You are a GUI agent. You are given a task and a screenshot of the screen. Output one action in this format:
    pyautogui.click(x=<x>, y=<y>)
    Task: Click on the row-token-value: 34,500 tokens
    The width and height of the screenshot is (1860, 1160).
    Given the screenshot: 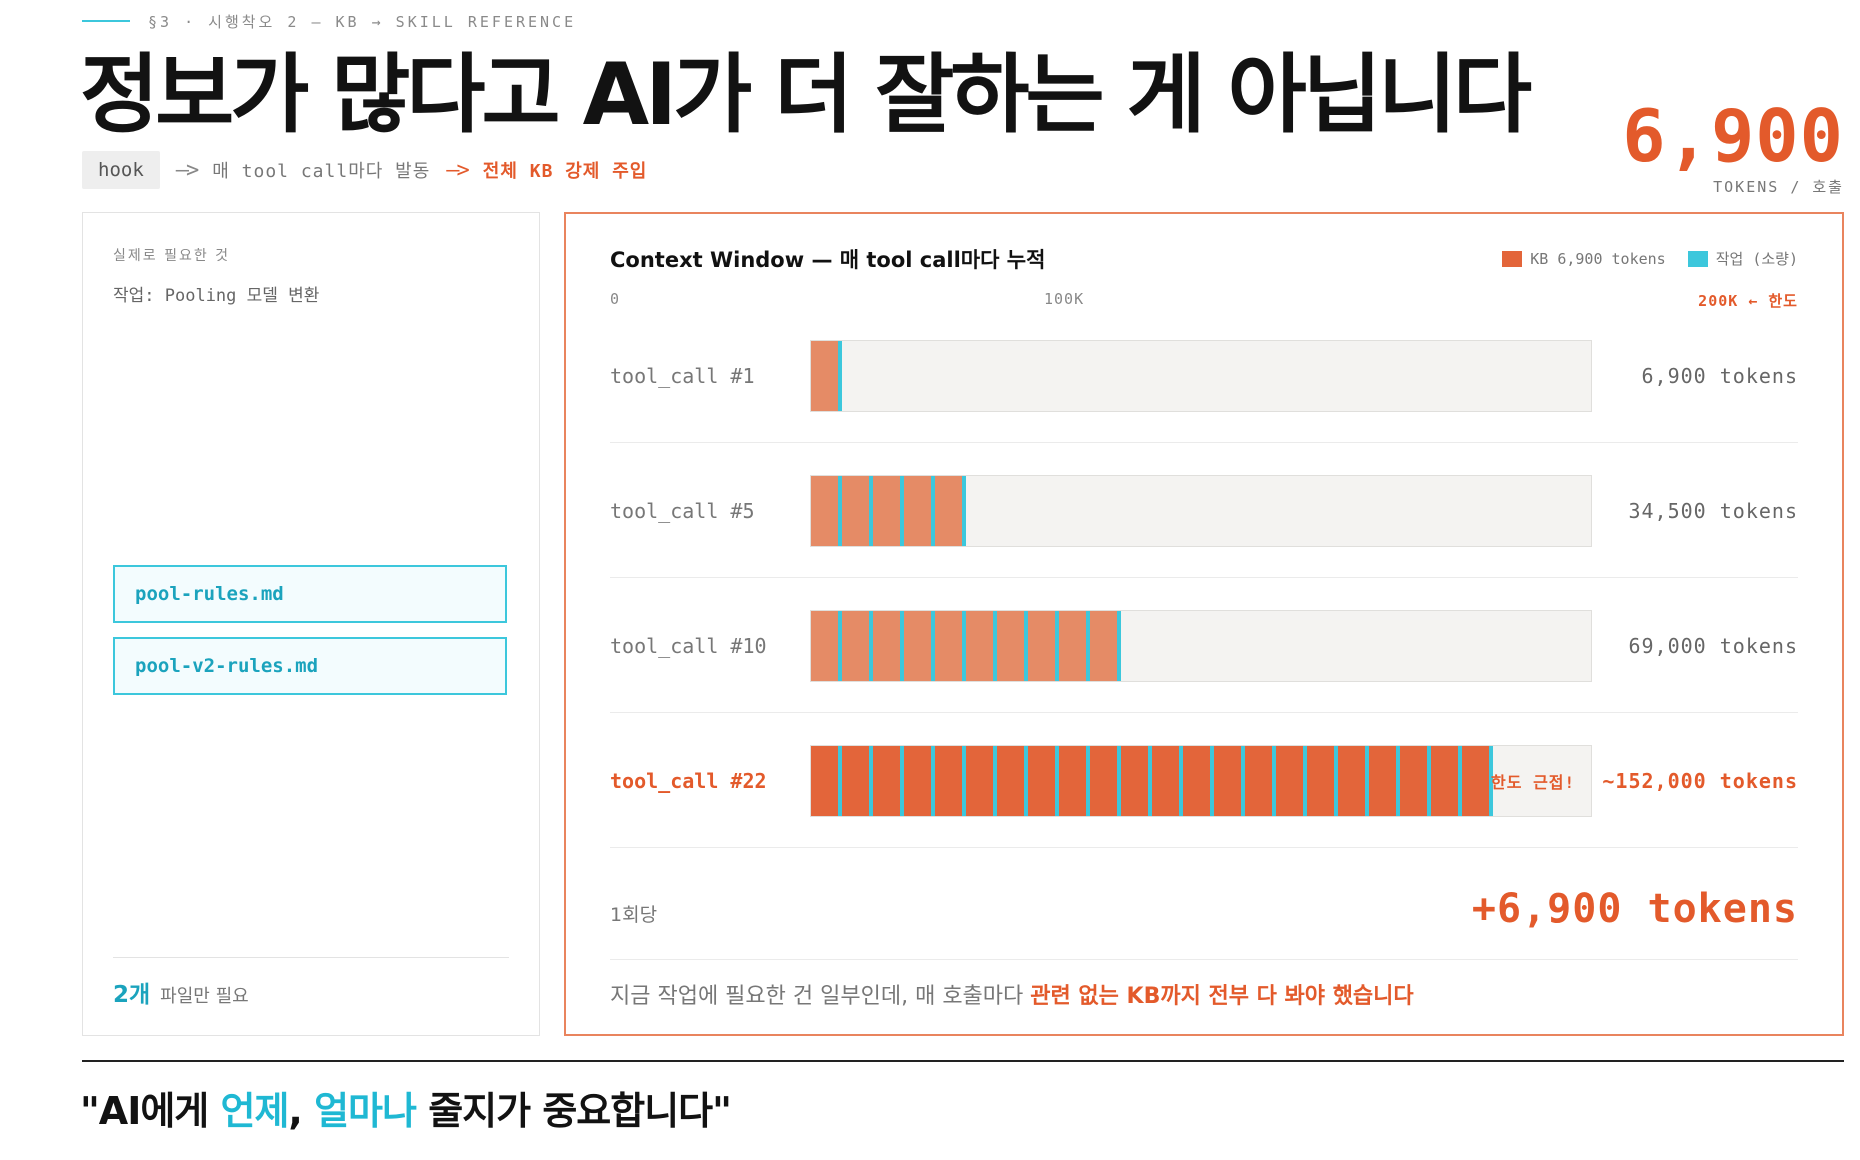 What is the action you would take?
    pyautogui.click(x=1713, y=511)
    